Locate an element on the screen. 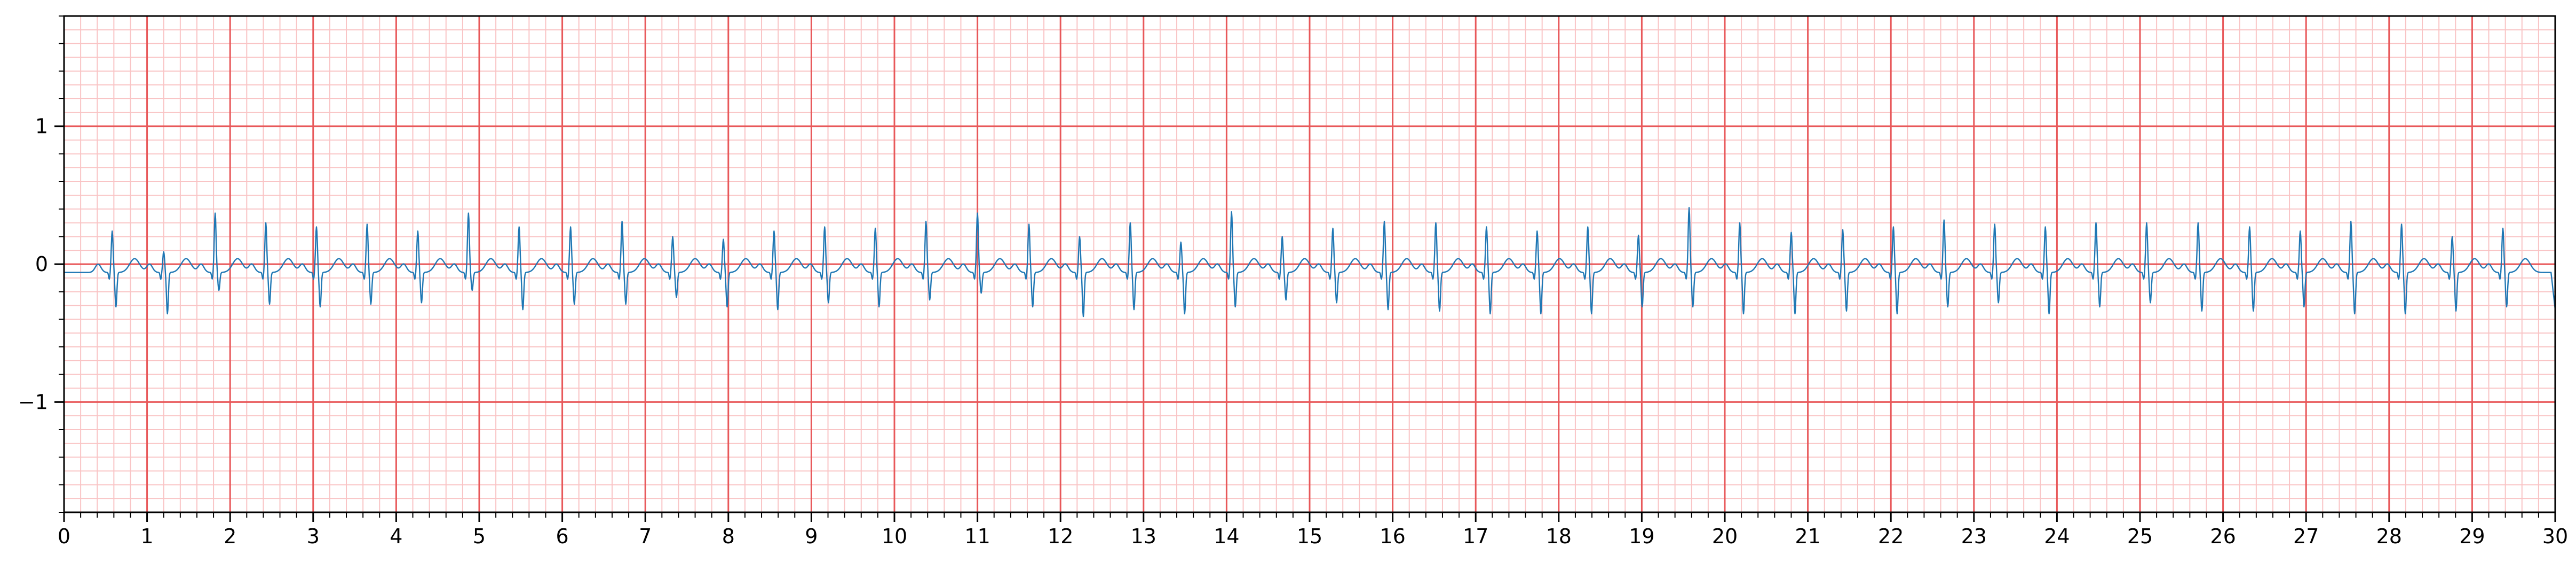 This screenshot has width=2576, height=563. x-tick-label: 29 is located at coordinates (2472, 536).